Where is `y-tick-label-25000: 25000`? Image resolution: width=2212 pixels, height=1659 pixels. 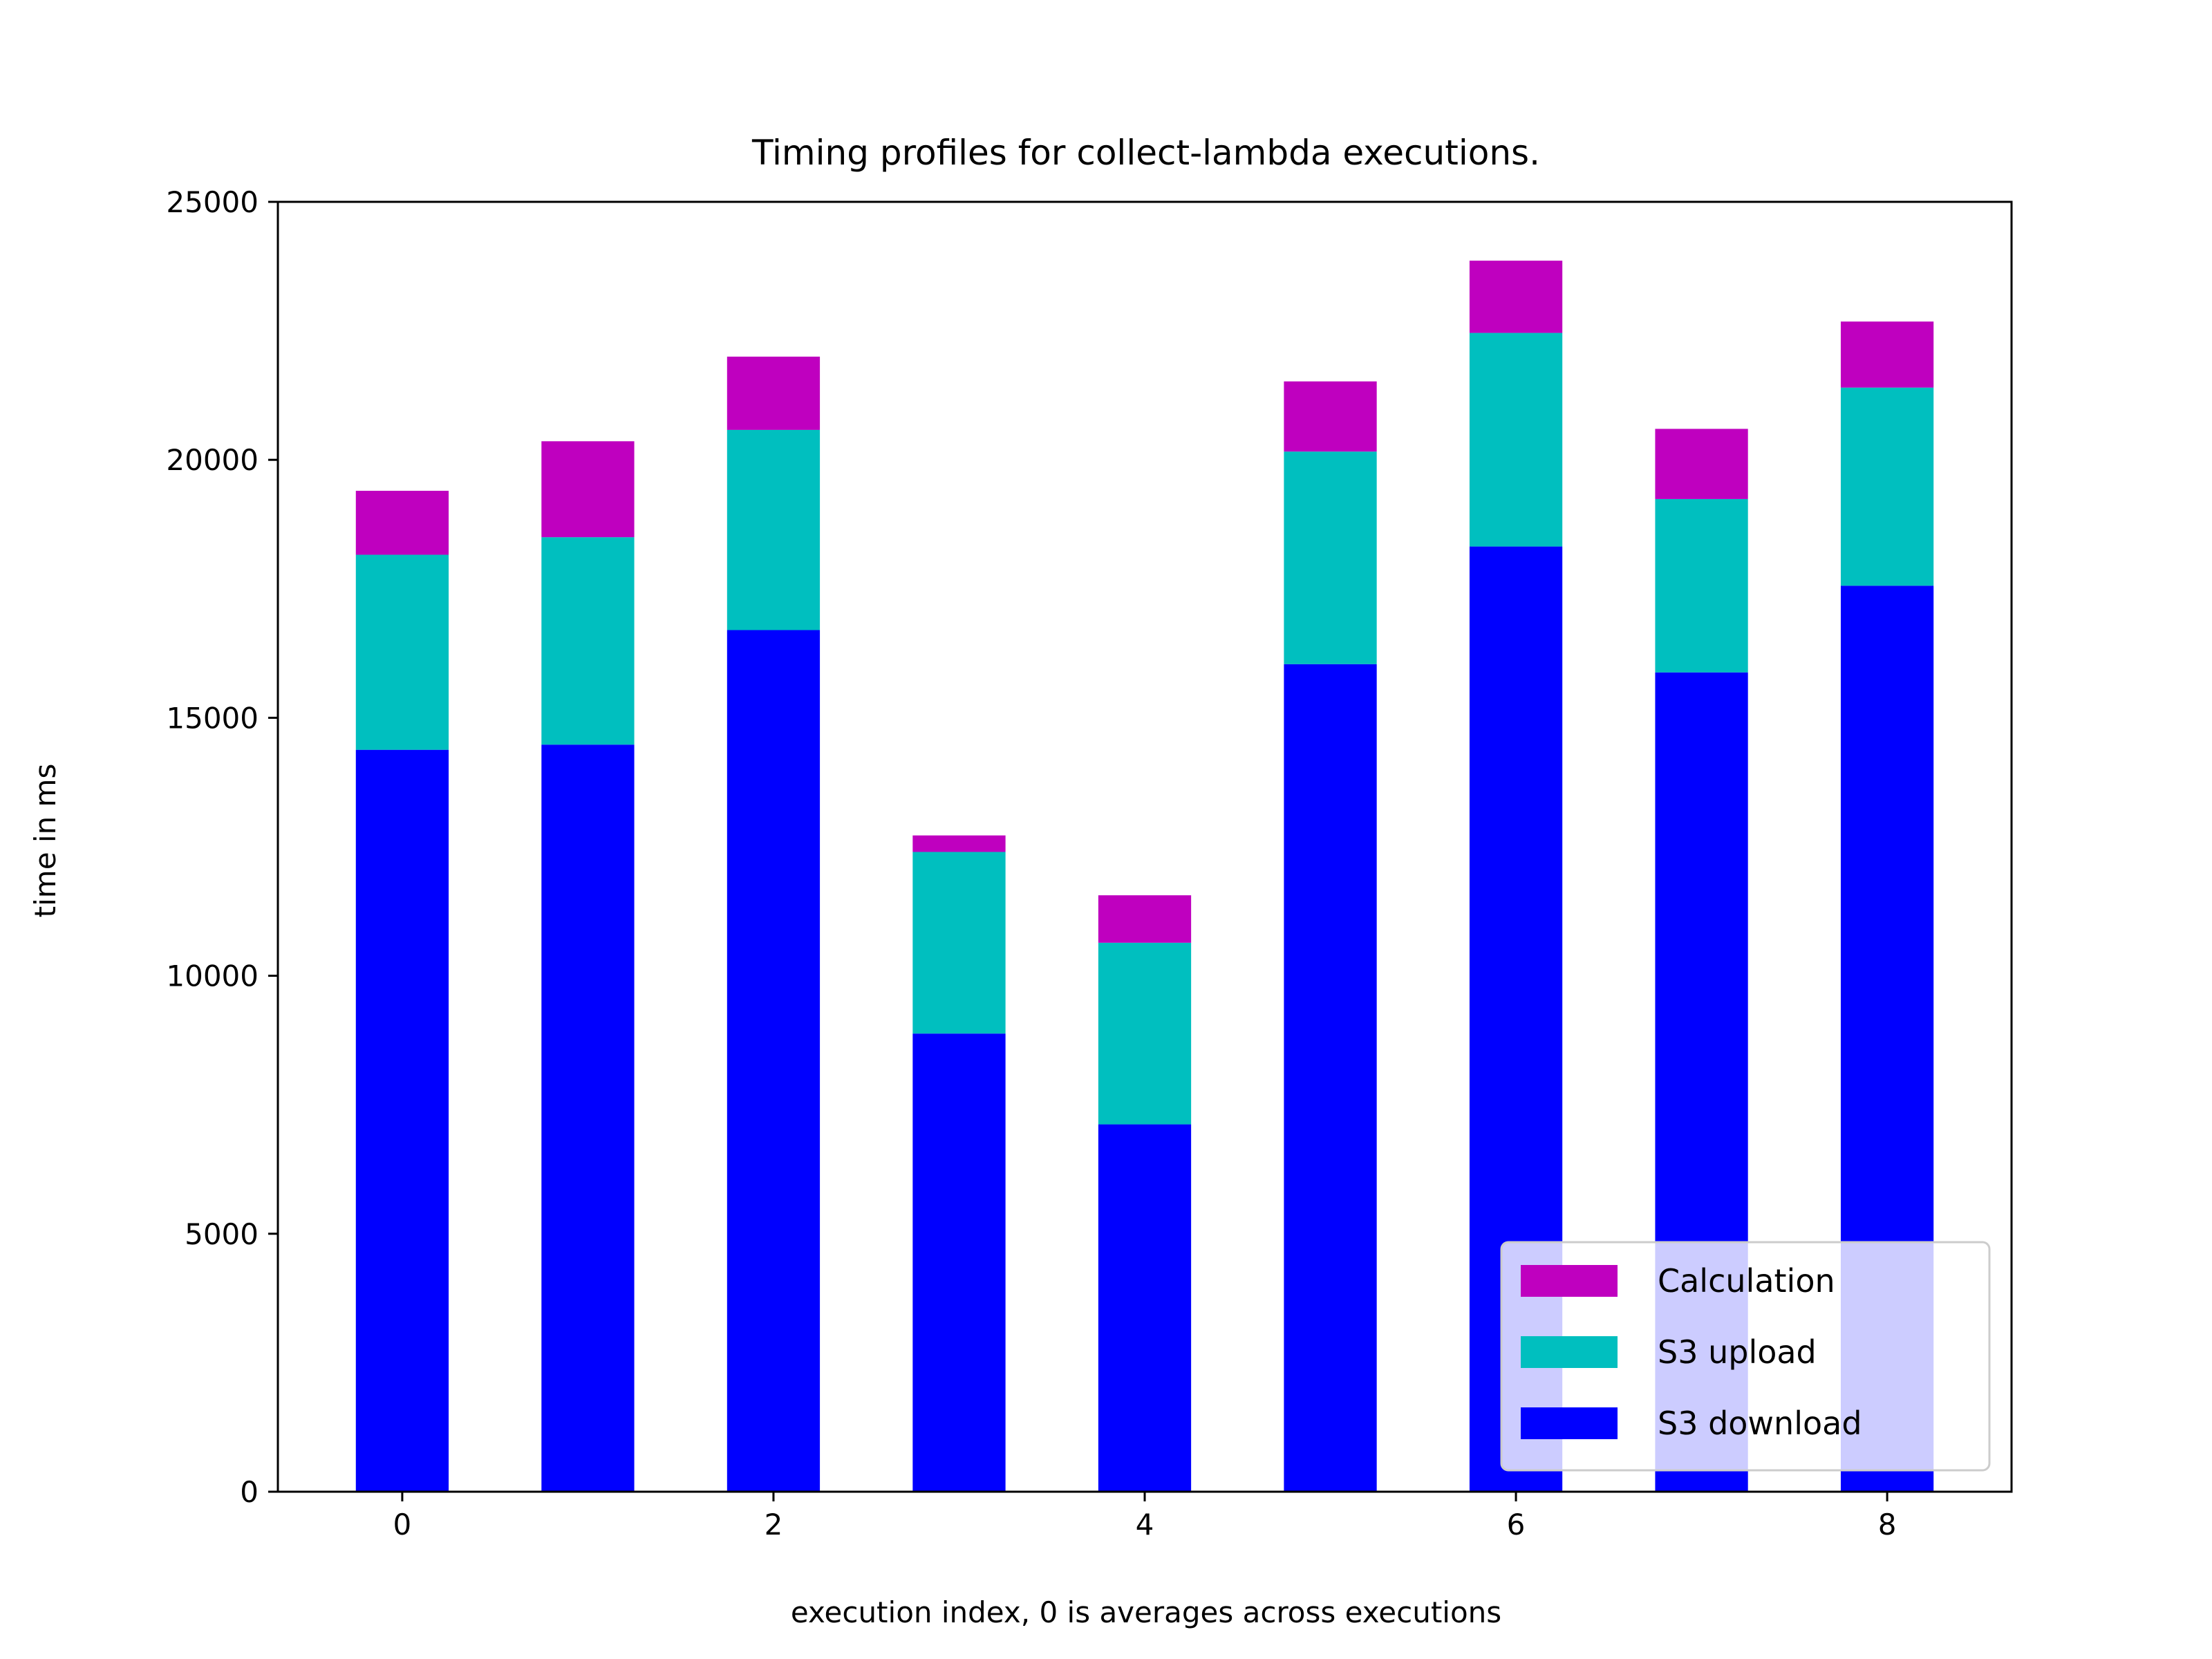 y-tick-label-25000: 25000 is located at coordinates (212, 202).